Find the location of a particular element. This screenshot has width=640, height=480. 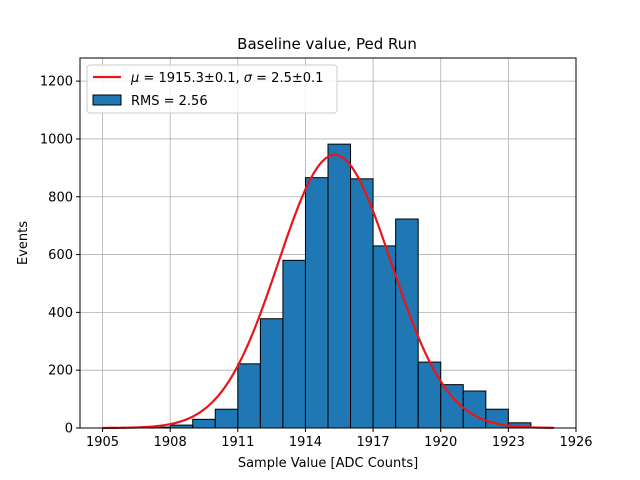

y-axis-ticks: 0 200 400 600 800 1000 1200 is located at coordinates (60, 256).